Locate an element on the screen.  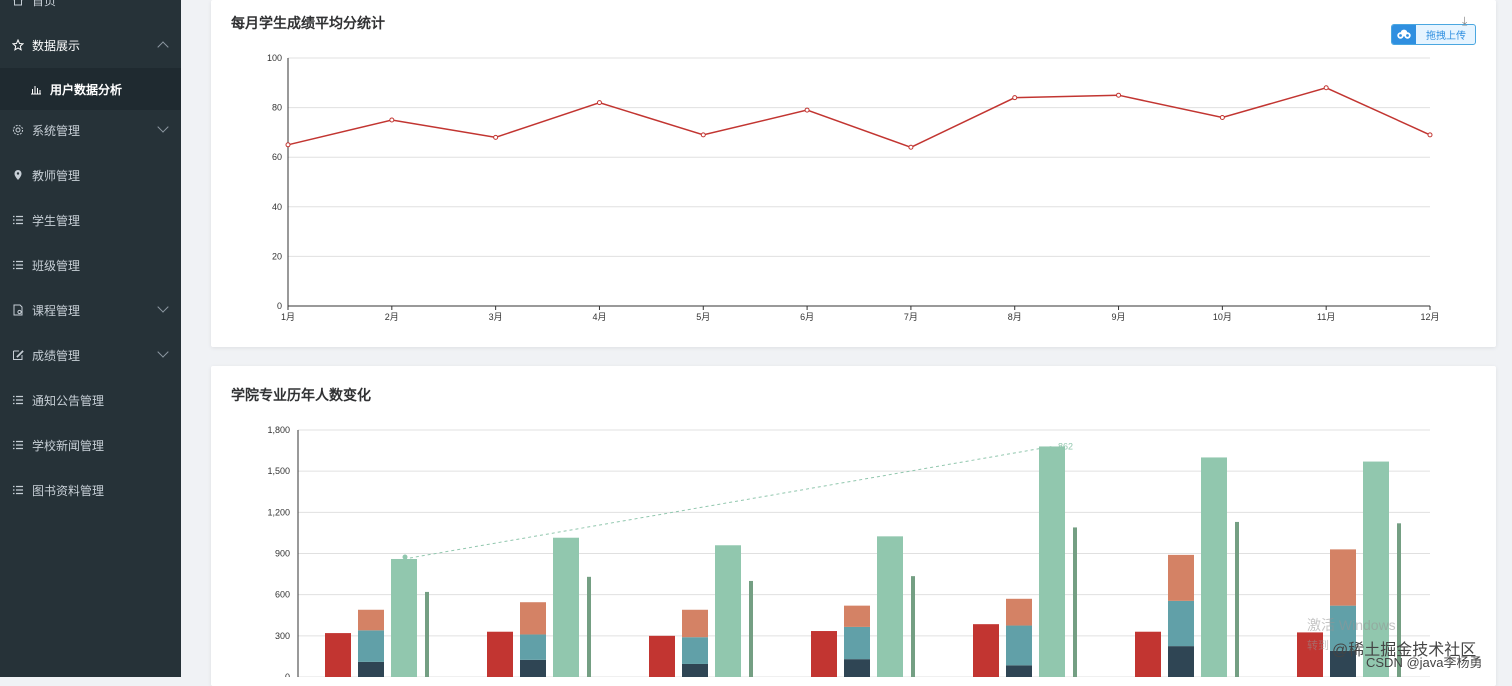
sidebar-item-news: 学校新闻管理 is located at coordinates (90, 445).